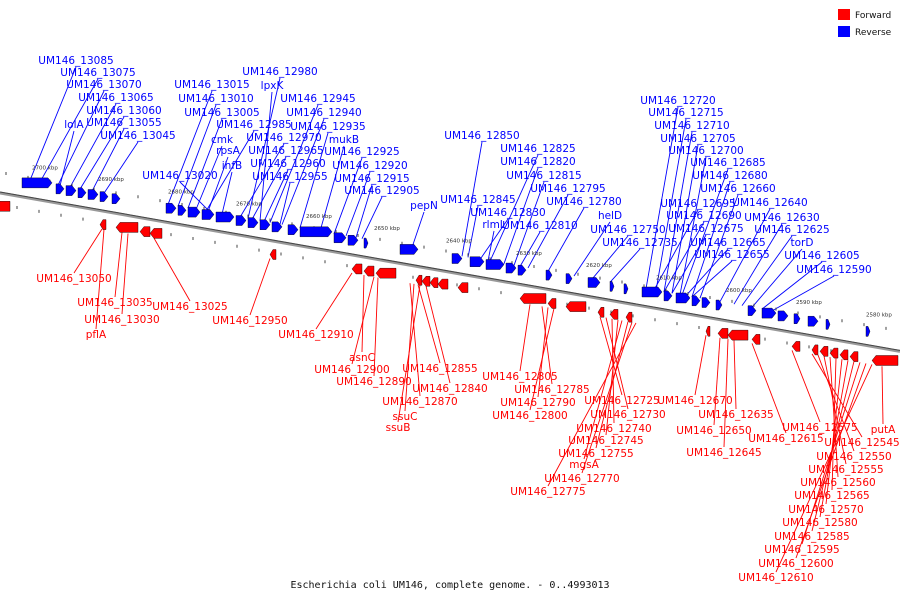 This screenshot has height=600, width=900. Describe the element at coordinates (459, 241) in the screenshot. I see `axis-tick-label: 2640 kbp` at that location.